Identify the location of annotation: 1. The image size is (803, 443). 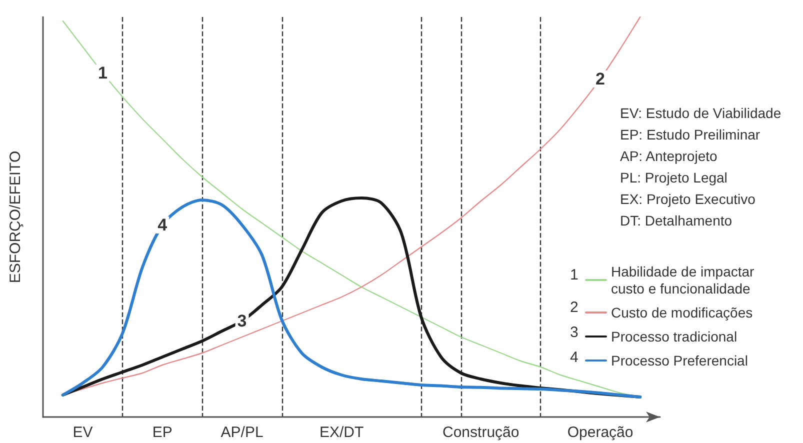
(103, 73).